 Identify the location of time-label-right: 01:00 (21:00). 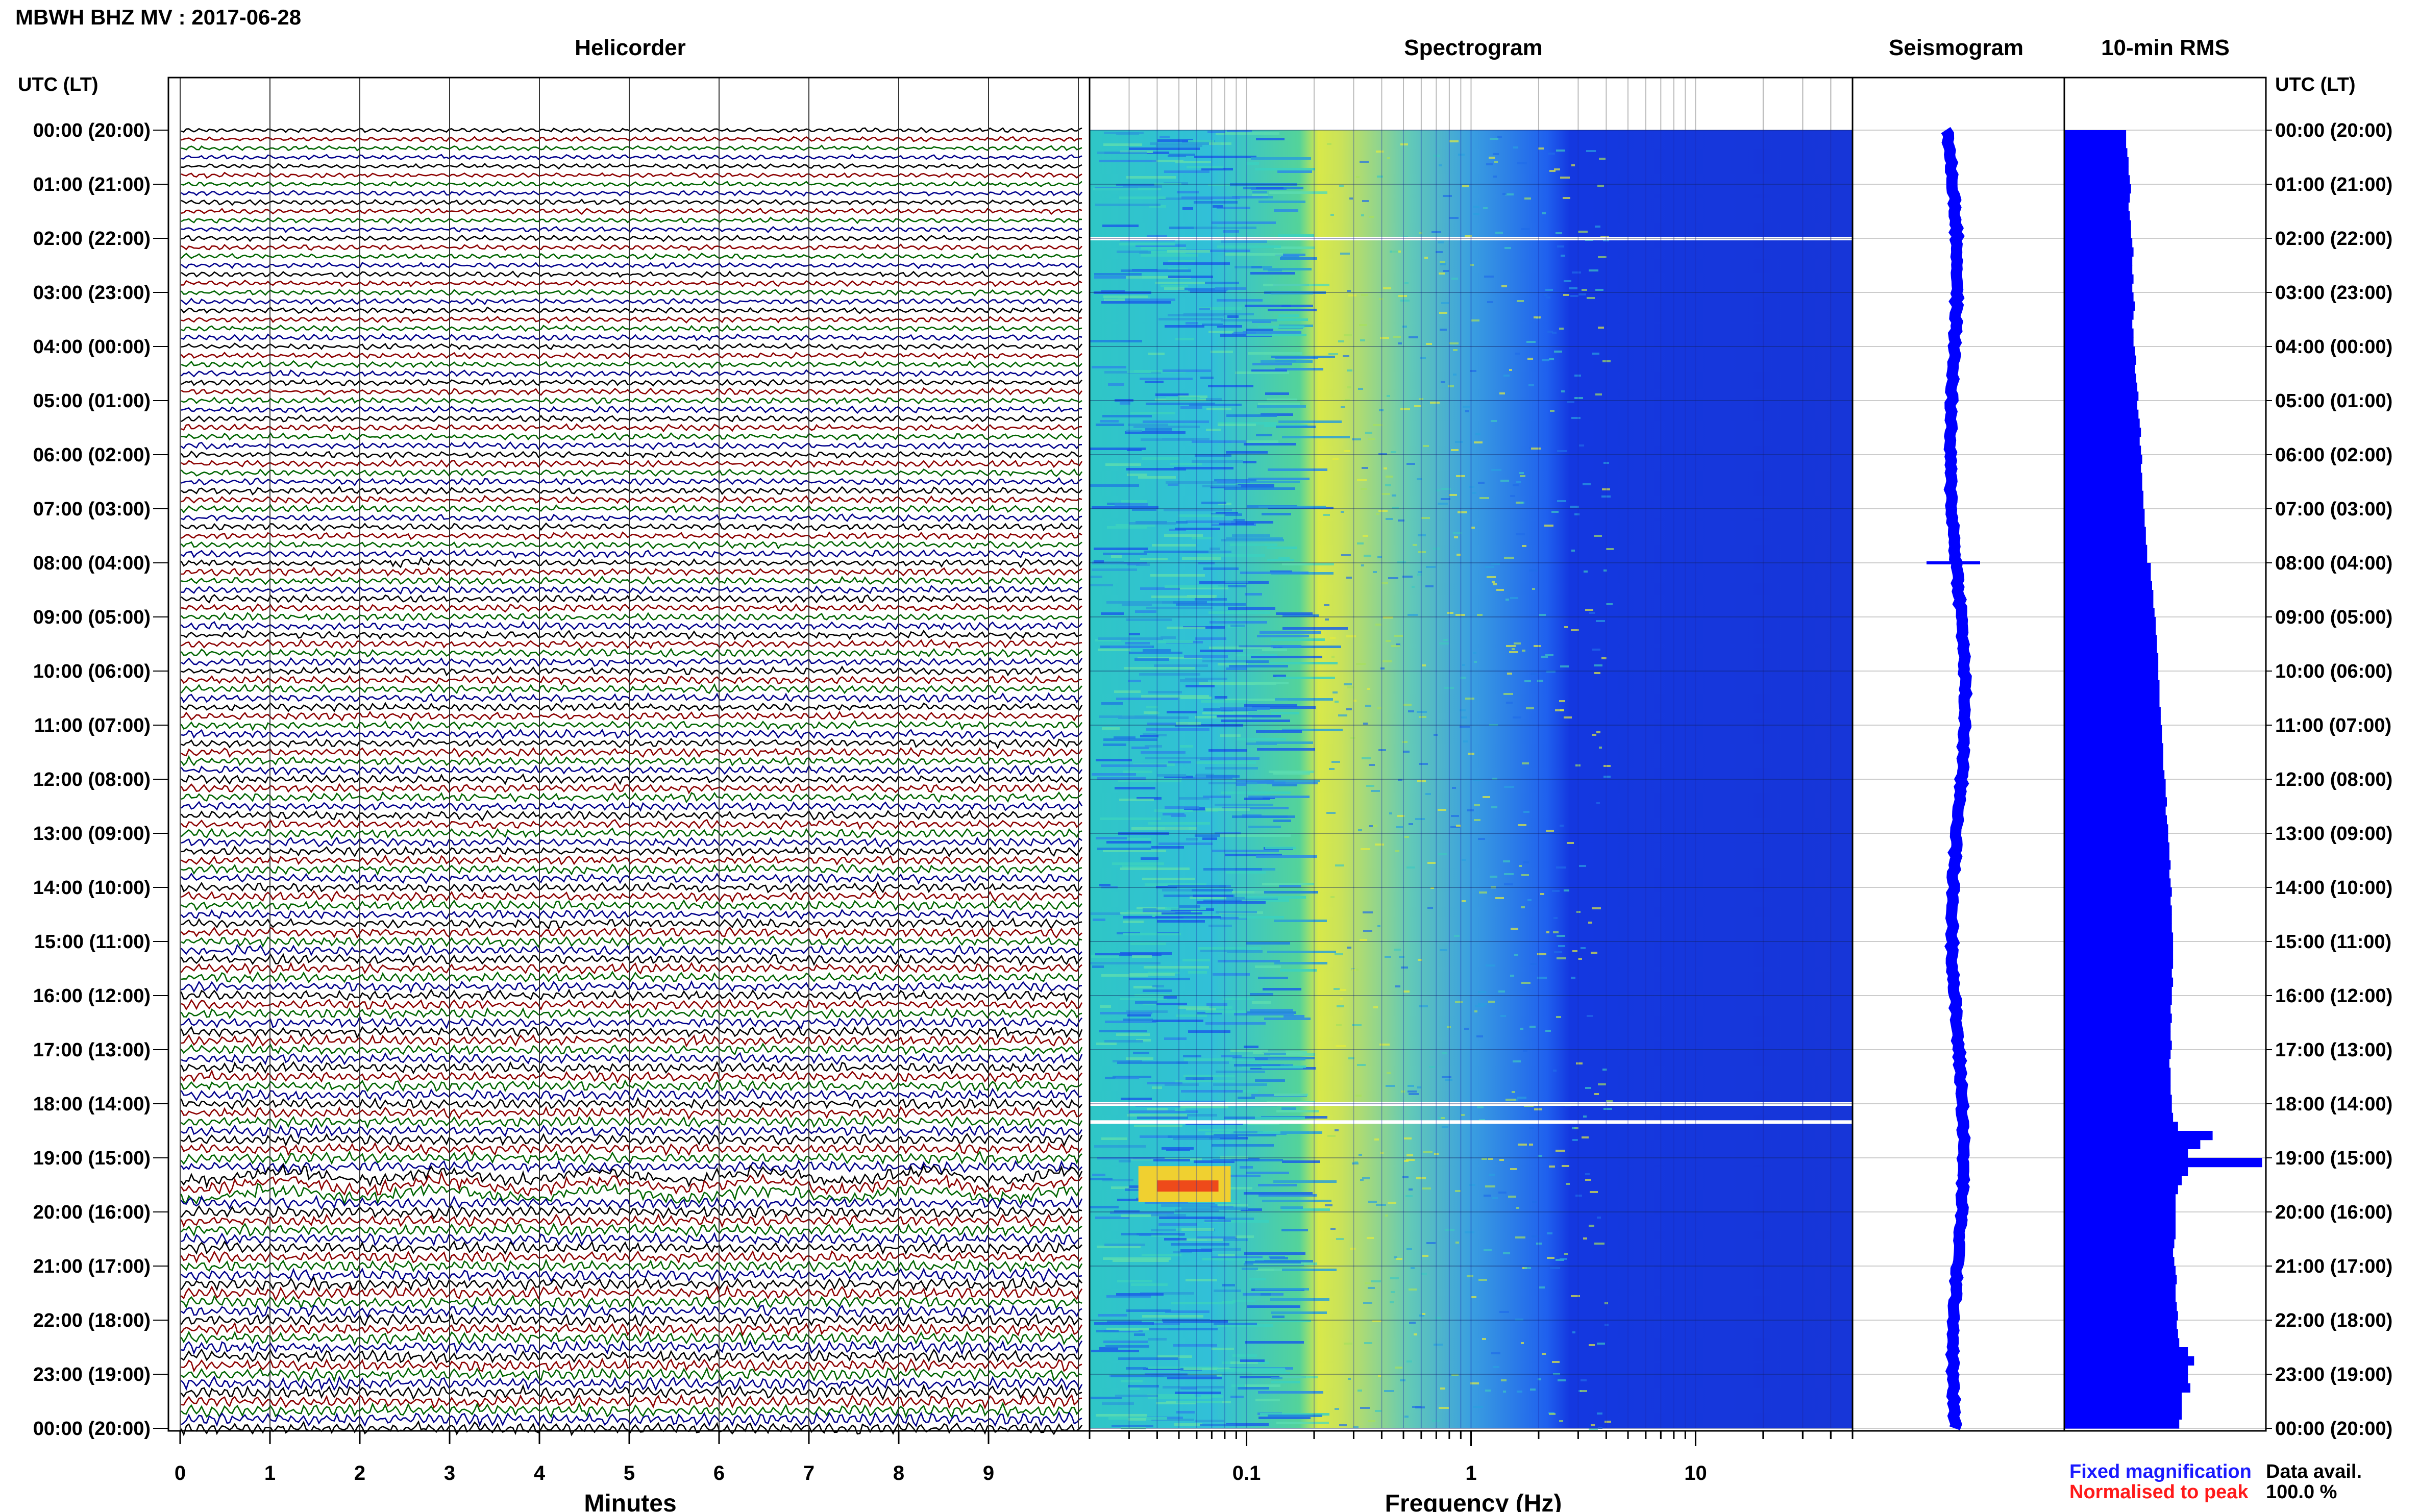
(2333, 184).